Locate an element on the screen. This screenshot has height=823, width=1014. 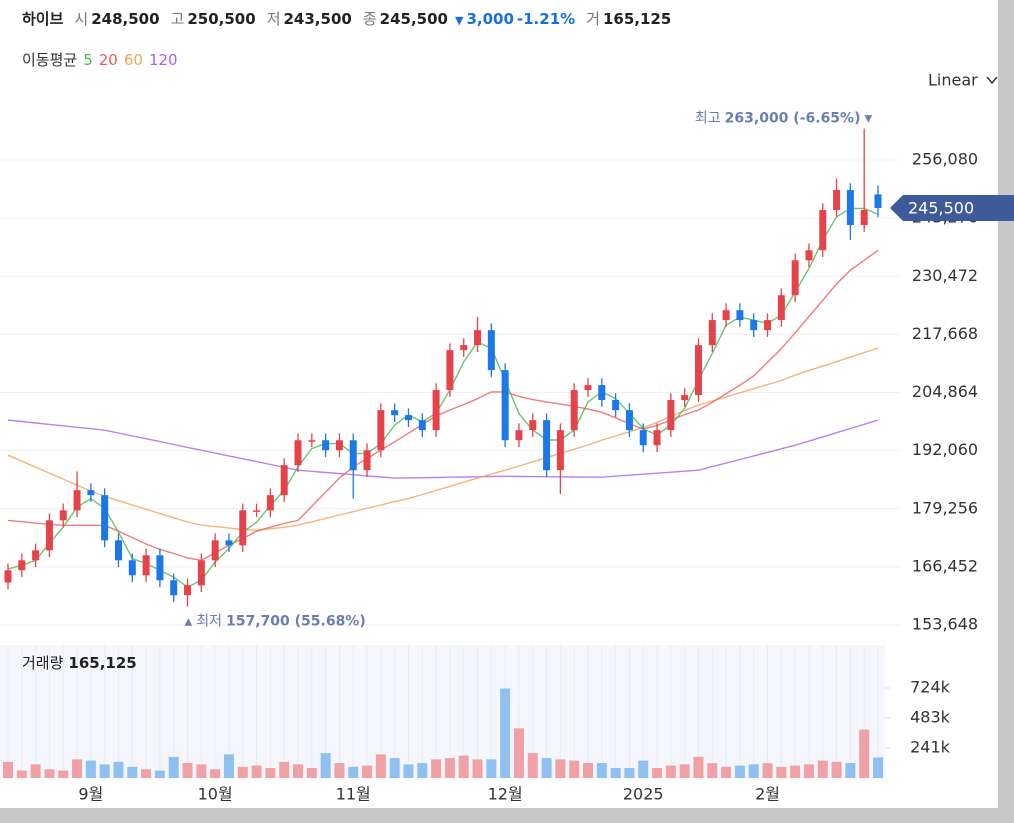
low-prefix: 최저 is located at coordinates (209, 622).